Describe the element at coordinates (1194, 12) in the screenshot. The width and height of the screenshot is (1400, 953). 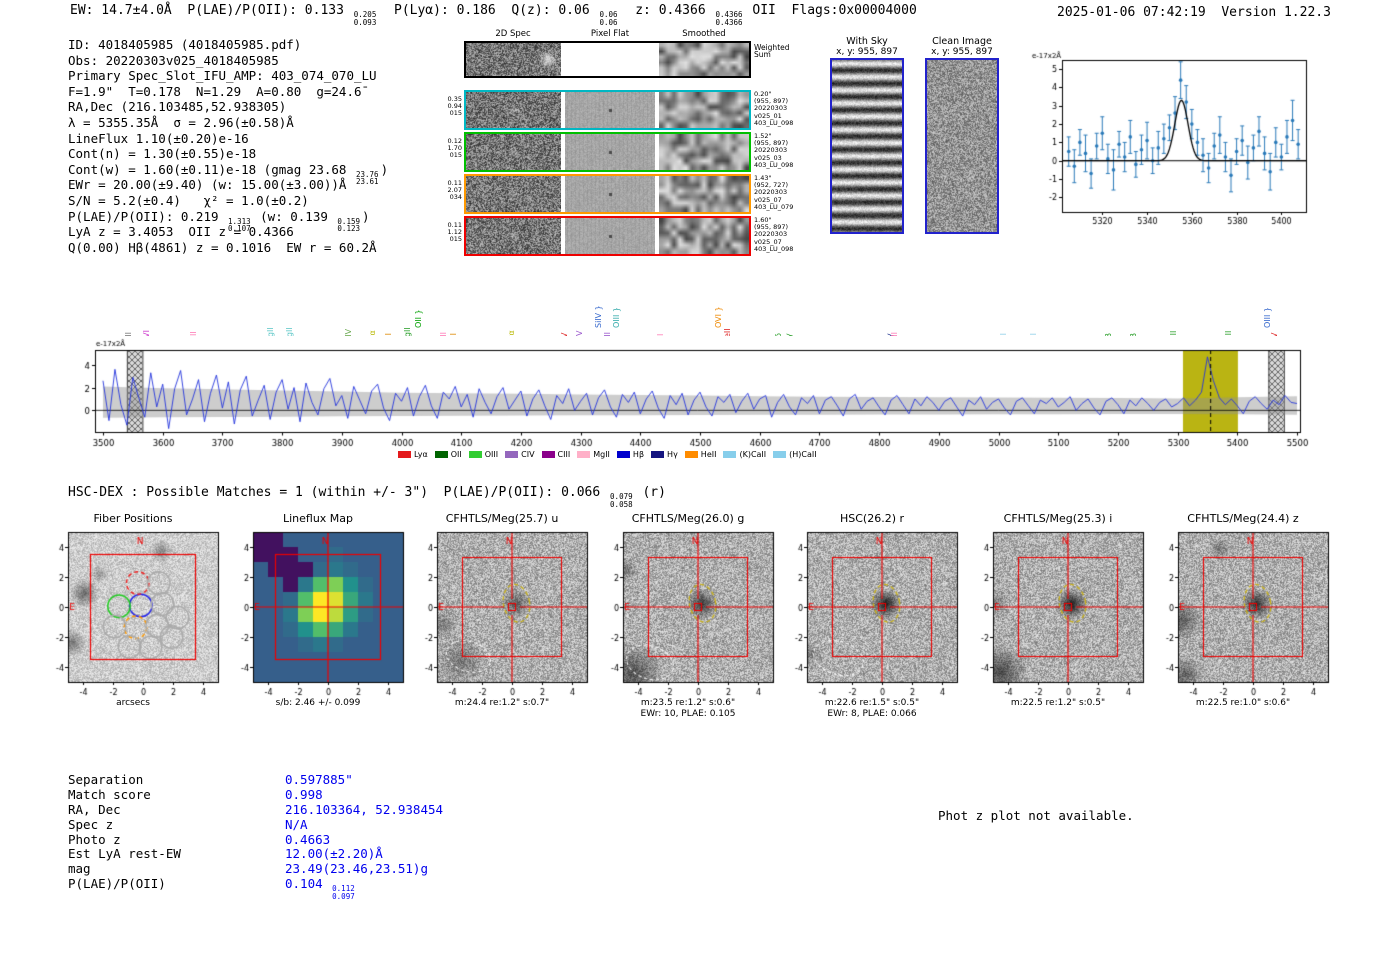
I see `timestamp: 2025-01-06 07:42:19 Version 1.22.3` at that location.